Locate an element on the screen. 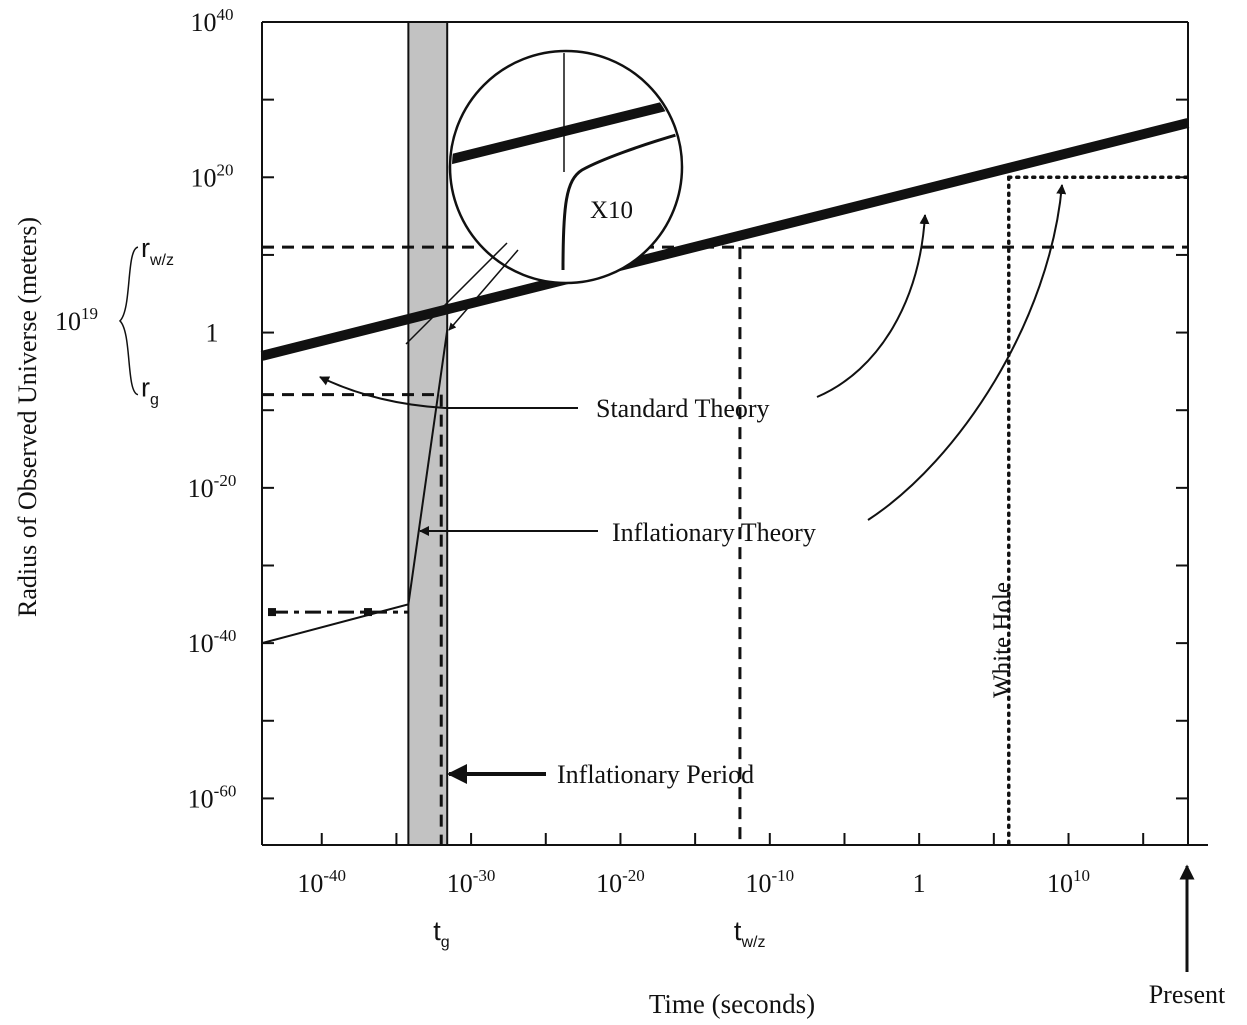  t-wz-label: tw/z is located at coordinates (750, 933).